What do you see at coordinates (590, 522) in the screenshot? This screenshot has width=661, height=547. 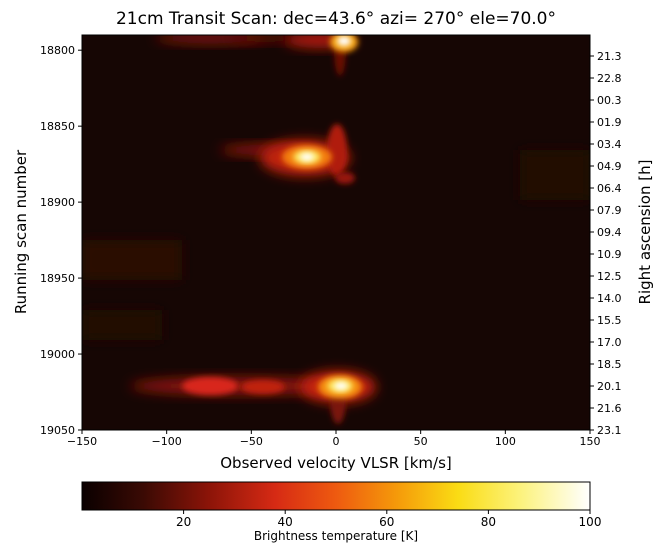 I see `colorbar-tick-label: 100` at bounding box center [590, 522].